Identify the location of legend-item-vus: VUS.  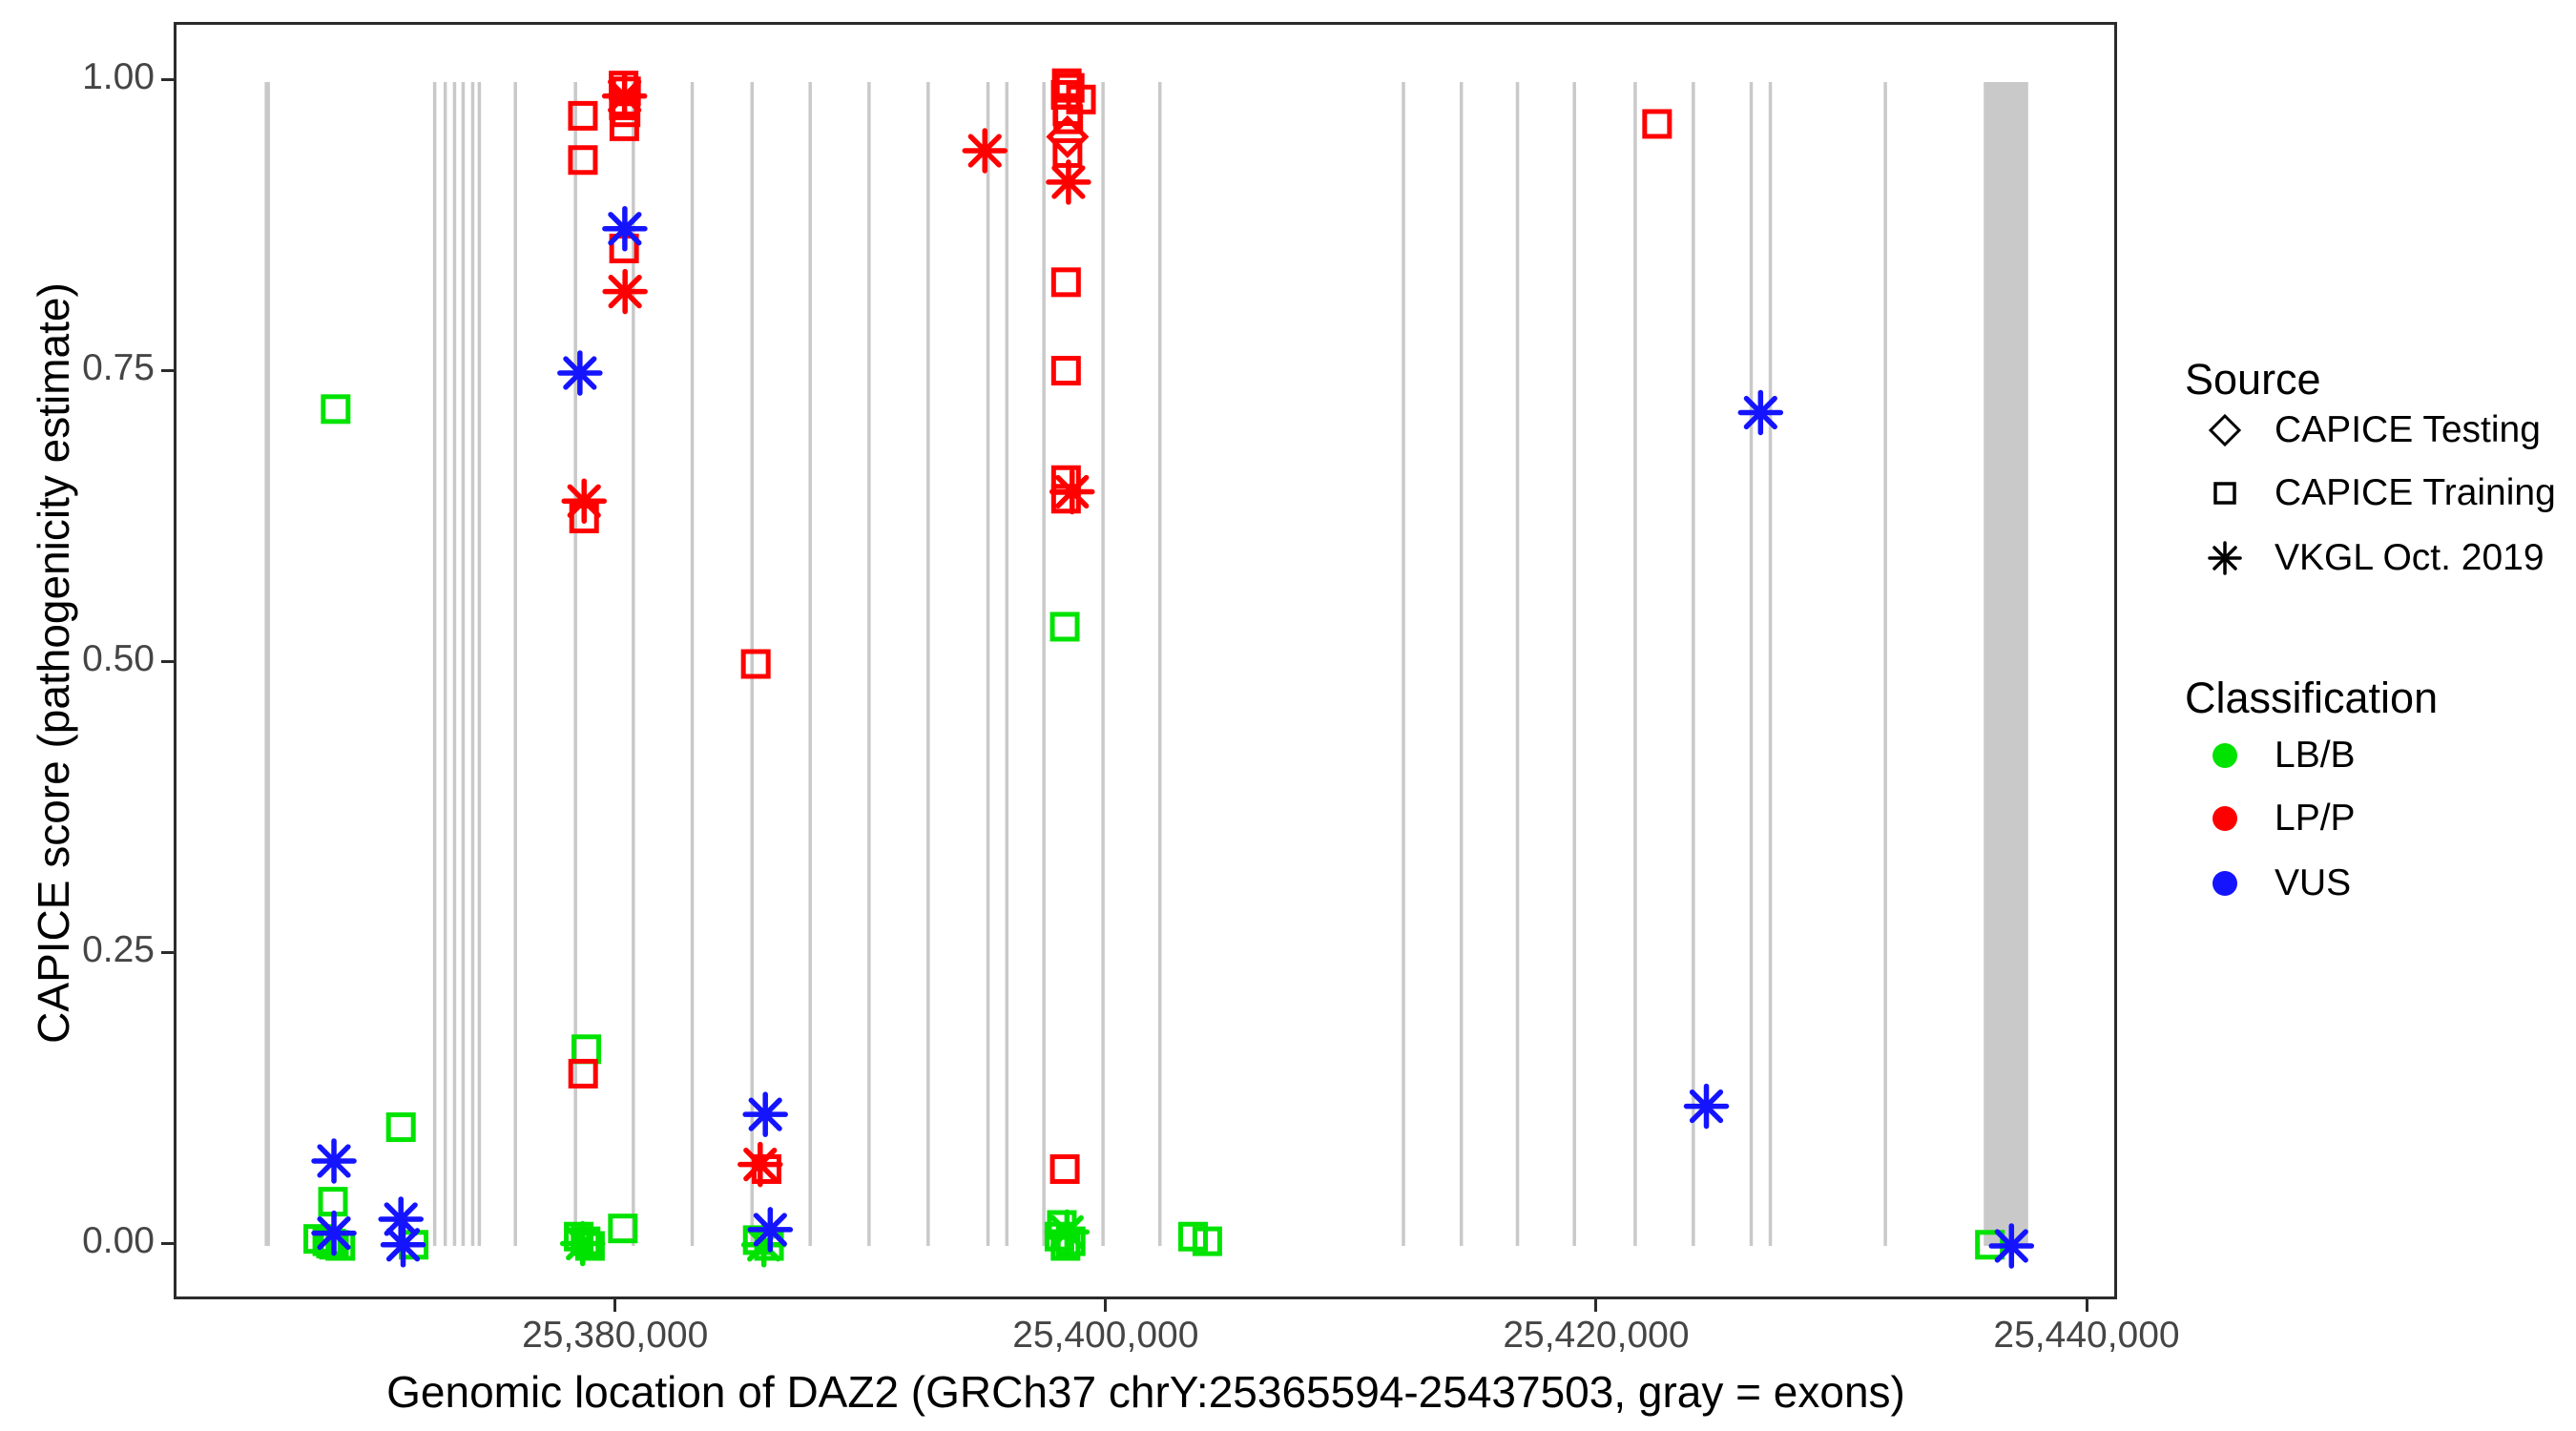
(2275, 884).